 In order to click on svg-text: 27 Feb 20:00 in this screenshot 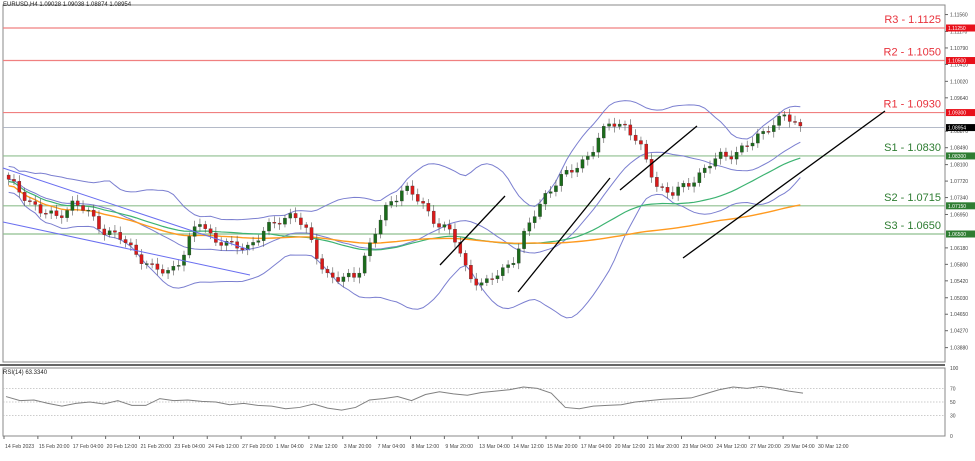, I will do `click(257, 447)`.